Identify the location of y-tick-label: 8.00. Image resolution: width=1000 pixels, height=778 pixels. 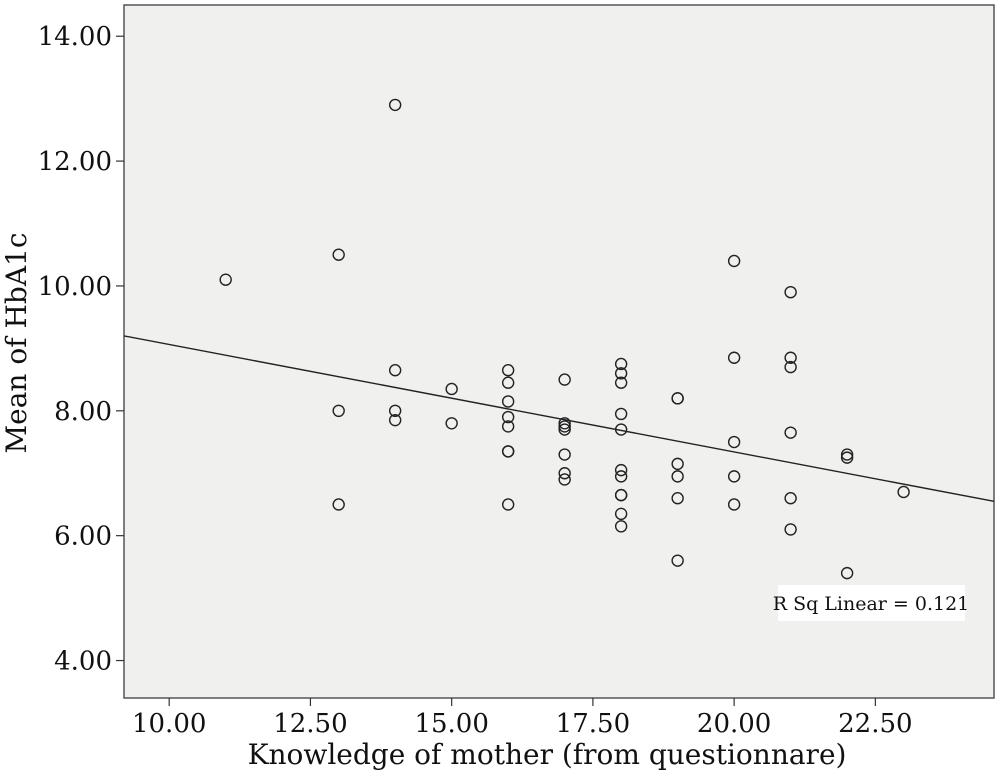
(83, 412).